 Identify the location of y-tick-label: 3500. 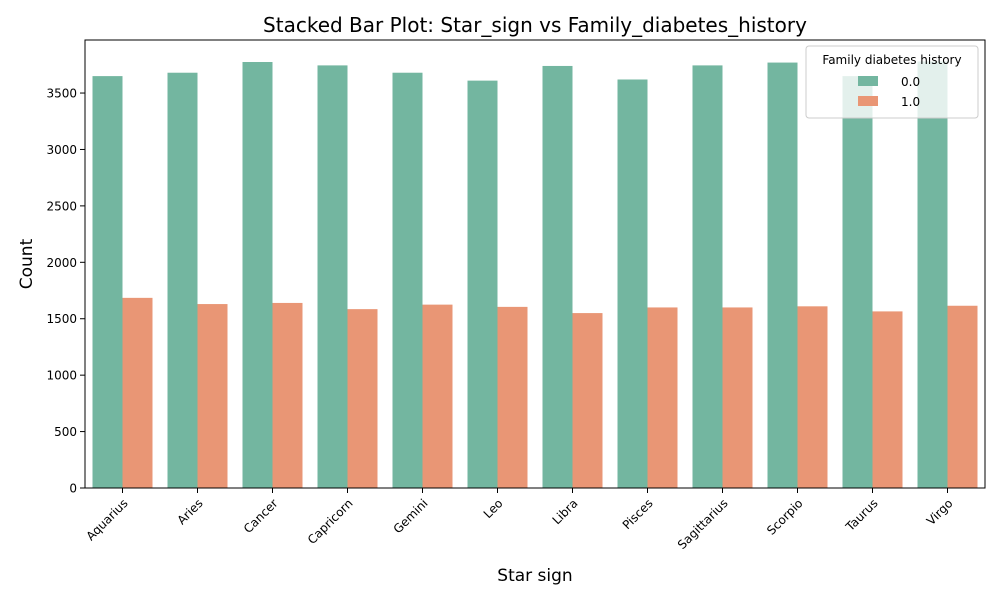
(61, 94).